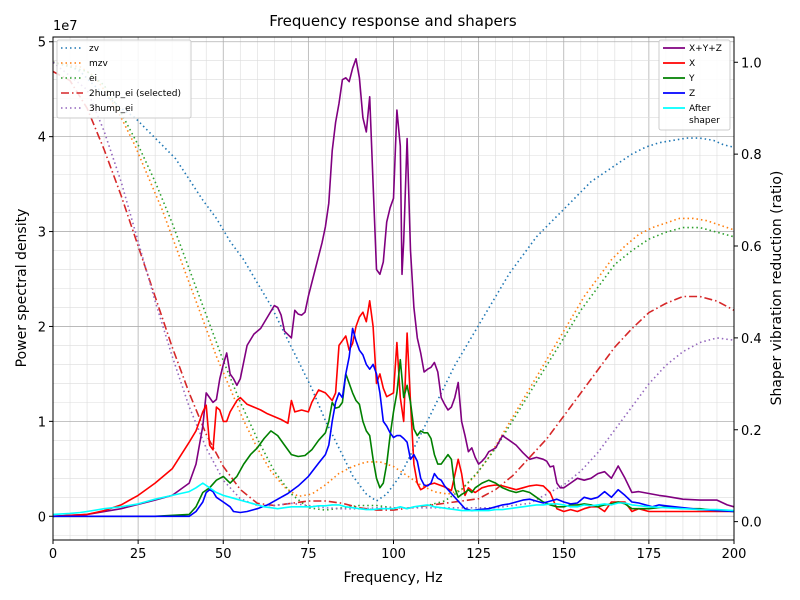 The height and width of the screenshot is (600, 800). What do you see at coordinates (393, 499) in the screenshot?
I see `psd-line-after-shaper` at bounding box center [393, 499].